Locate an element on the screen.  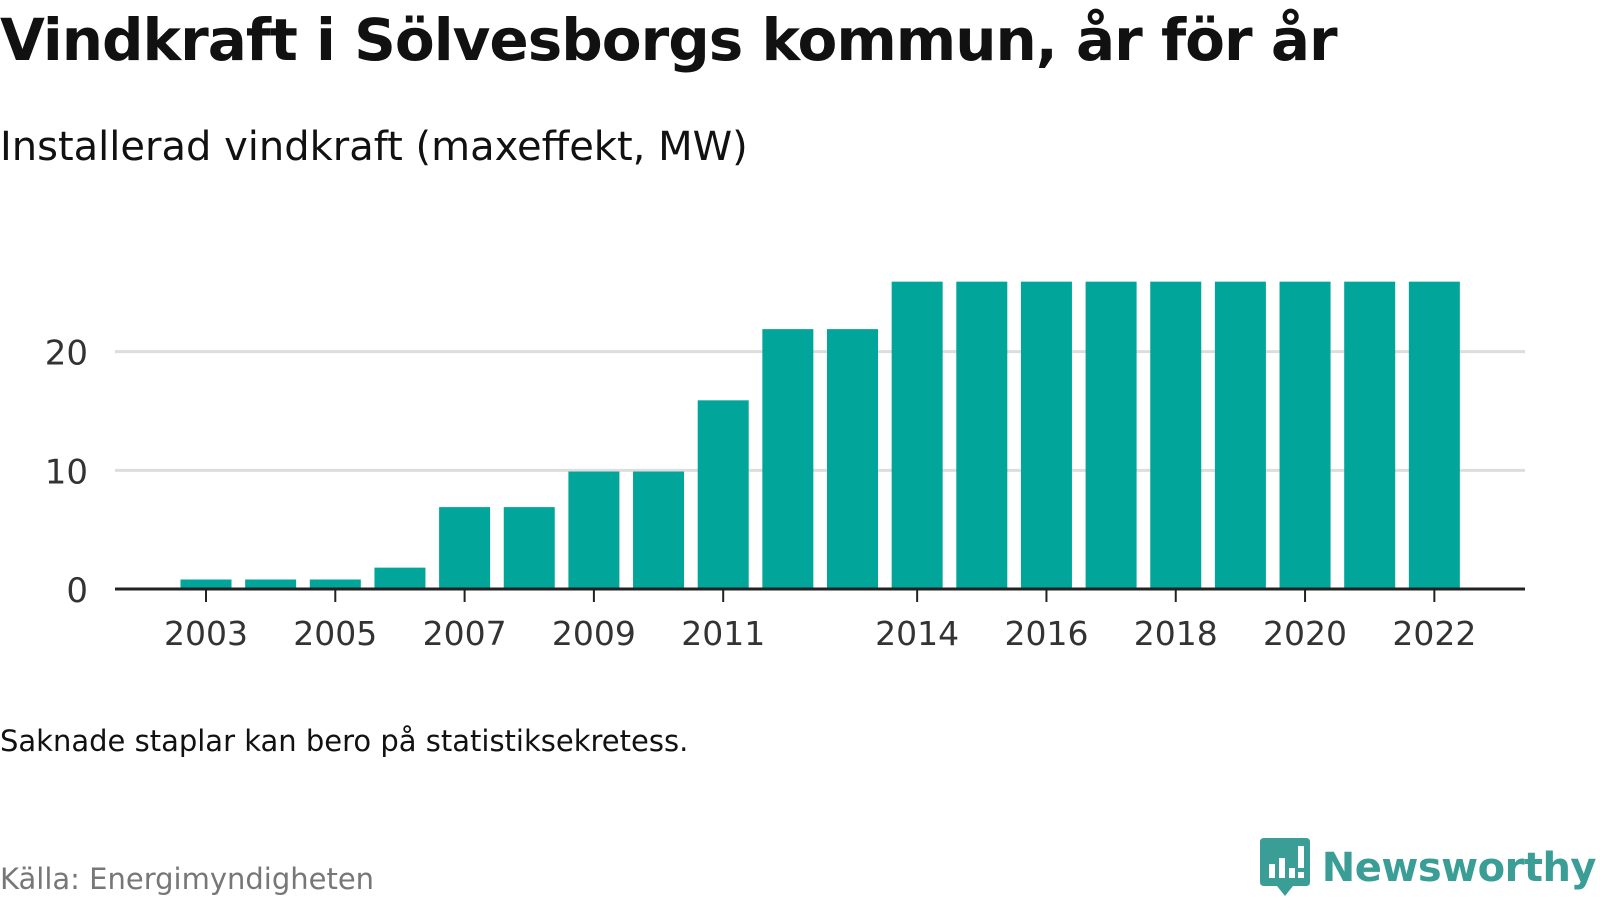
bar-2016 is located at coordinates (1046, 435).